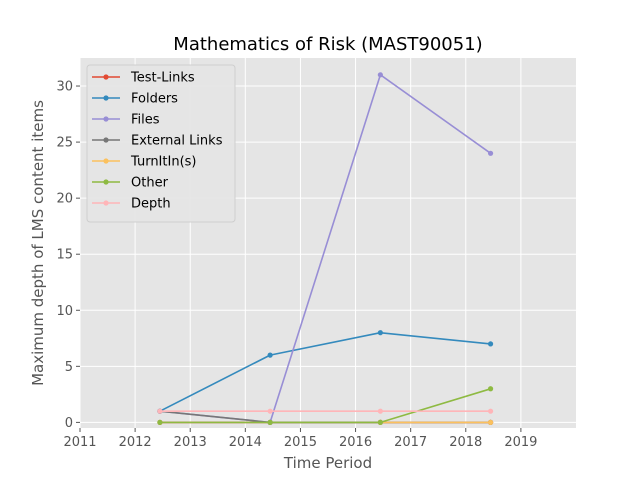  What do you see at coordinates (177, 141) in the screenshot?
I see `legend-label-external-links: External Links` at bounding box center [177, 141].